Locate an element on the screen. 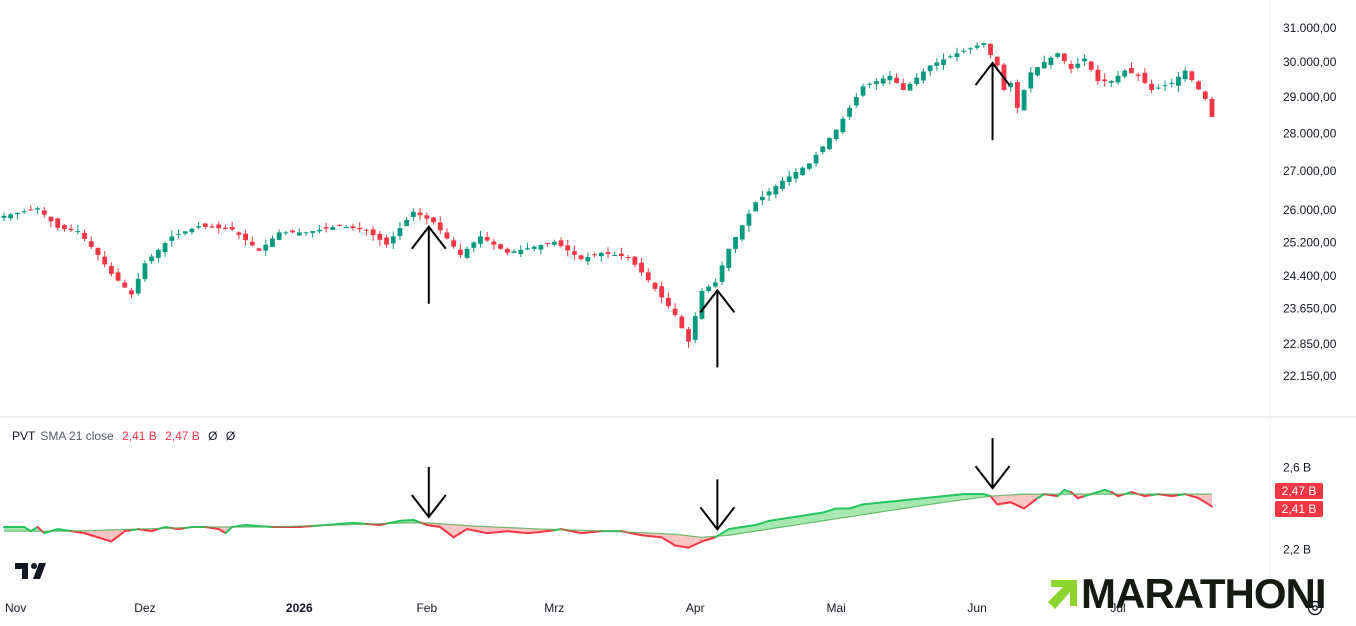 This screenshot has height=626, width=1356. x-tick-label: Jul is located at coordinates (1117, 608).